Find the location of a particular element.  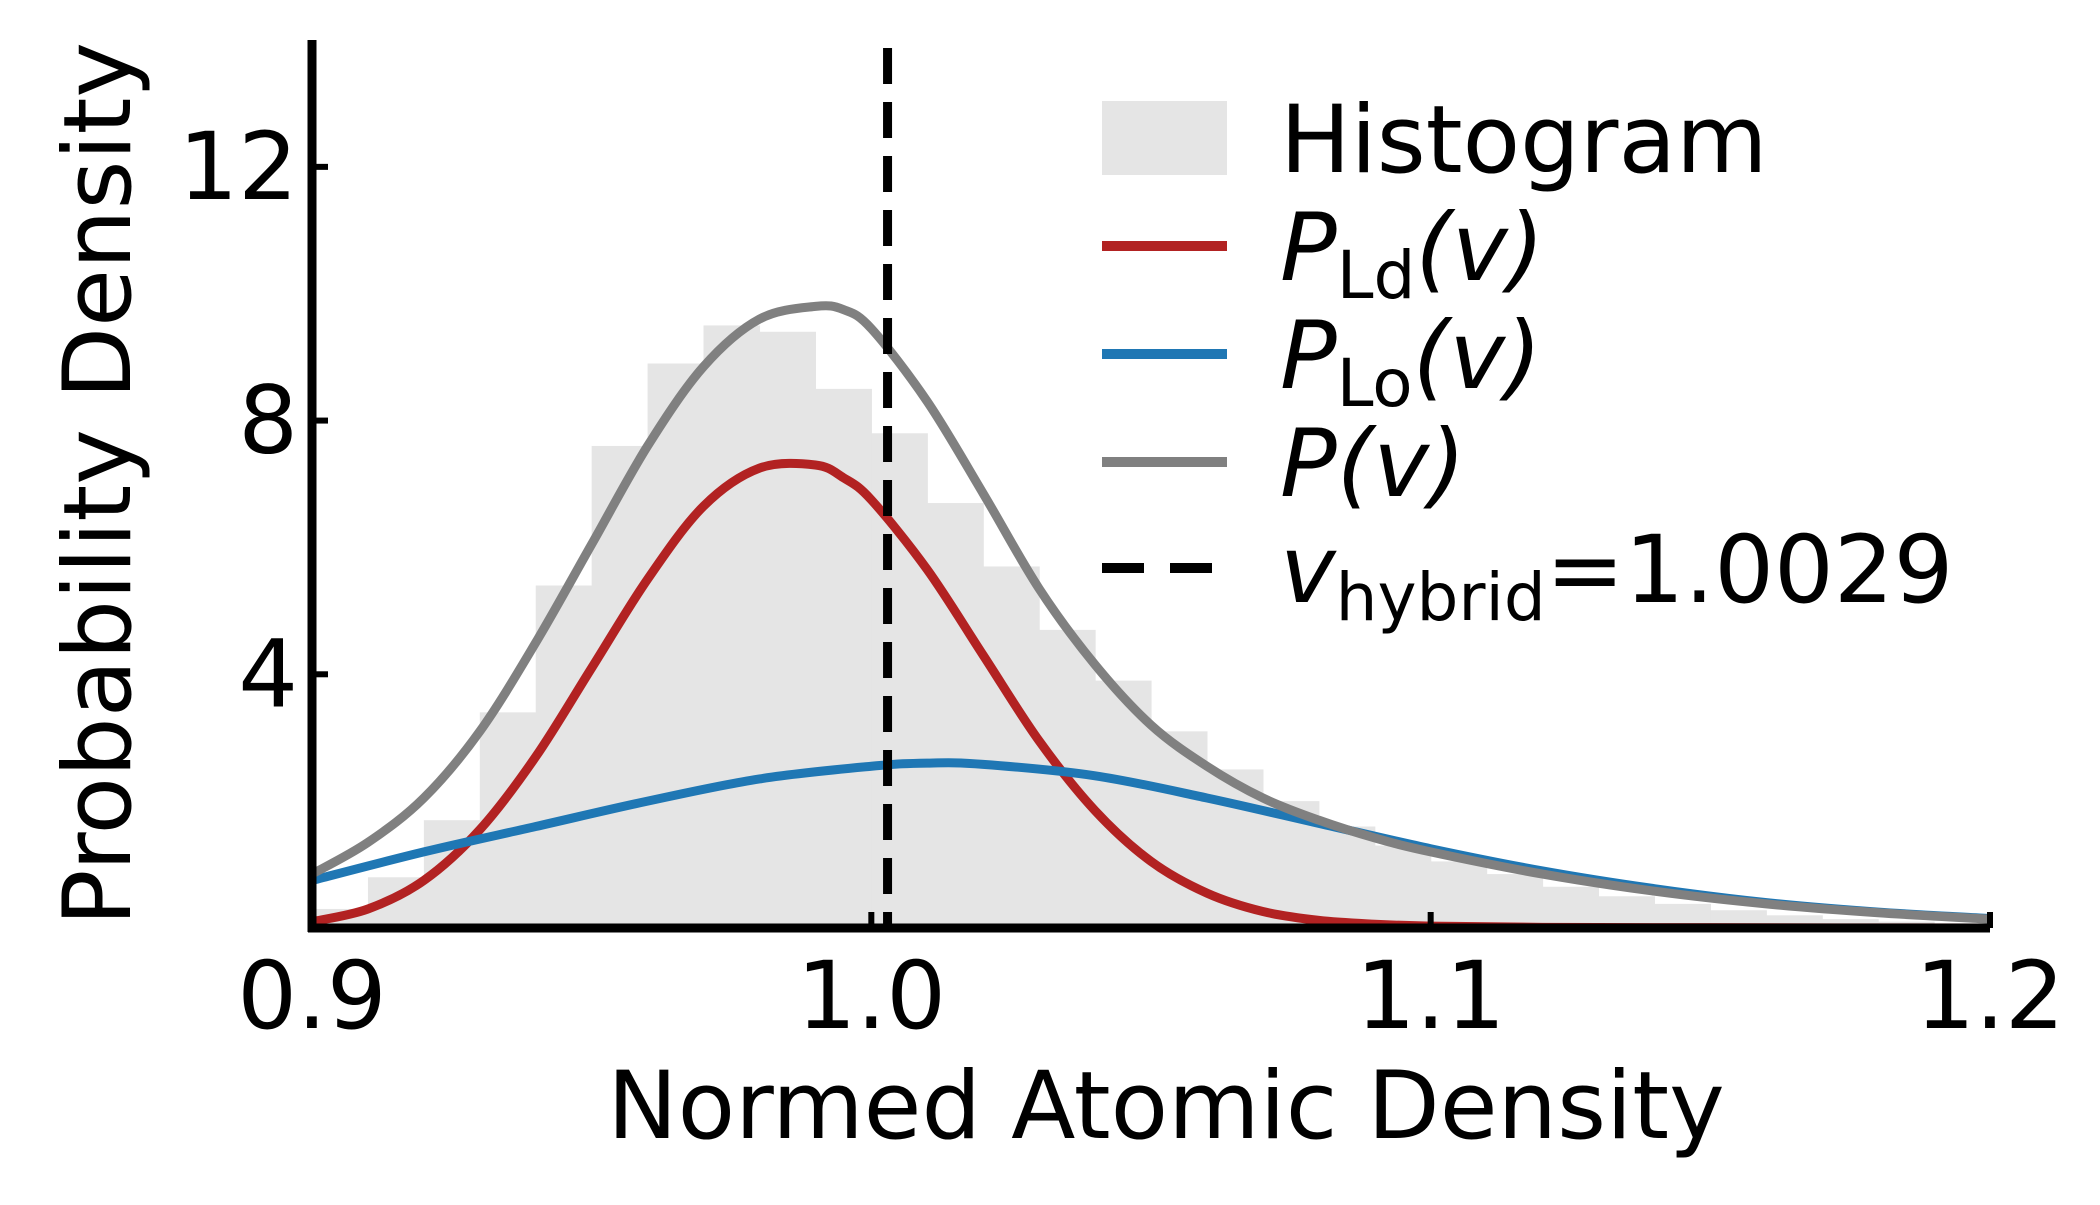

x-tick-label: 1.1 is located at coordinates (1431, 996).